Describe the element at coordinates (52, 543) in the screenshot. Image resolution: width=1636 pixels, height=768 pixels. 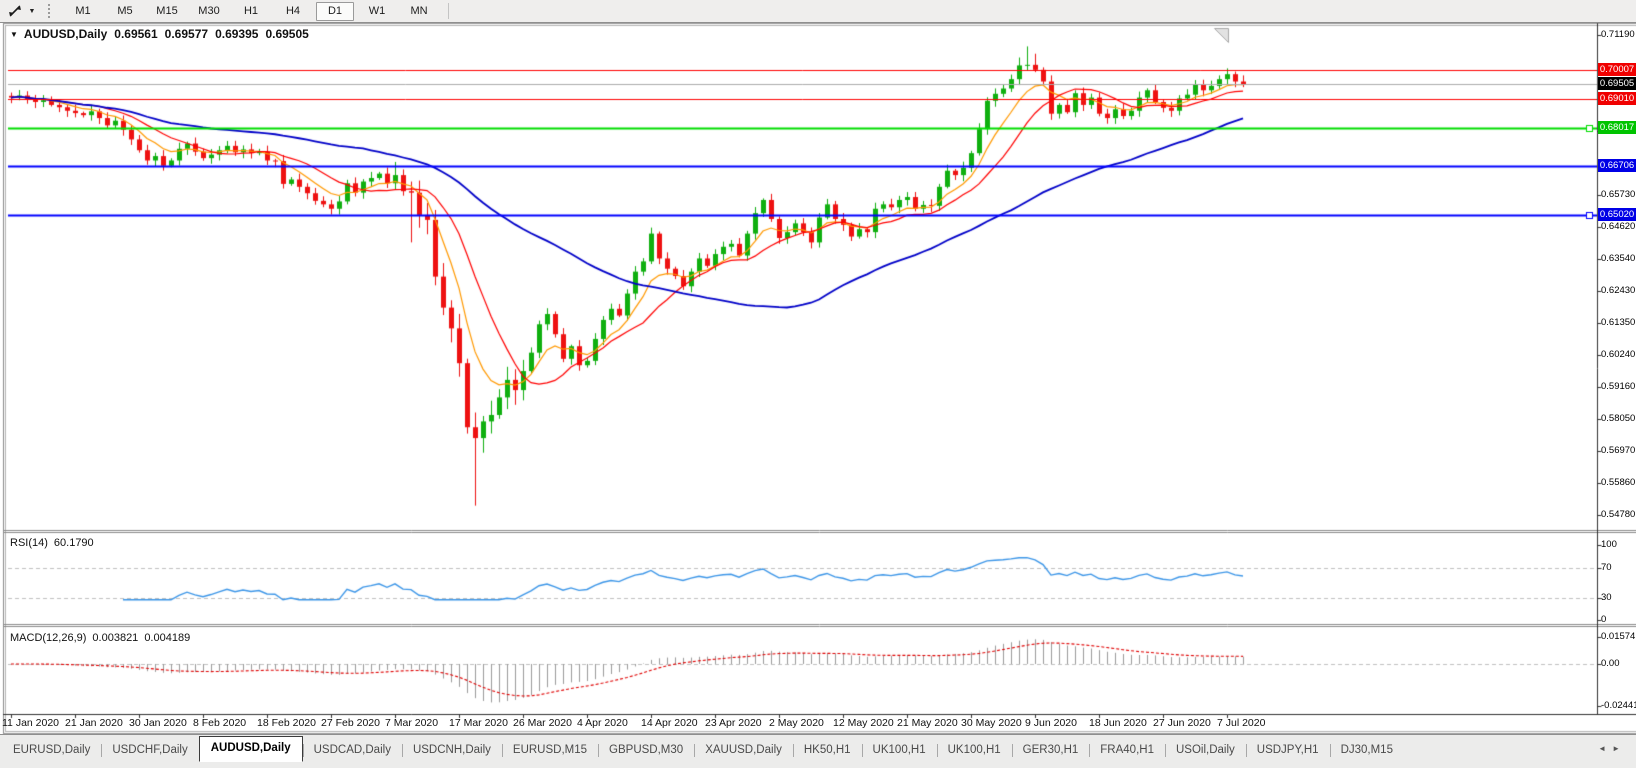
I see `rsi-label: RSI(14) 60.1790` at that location.